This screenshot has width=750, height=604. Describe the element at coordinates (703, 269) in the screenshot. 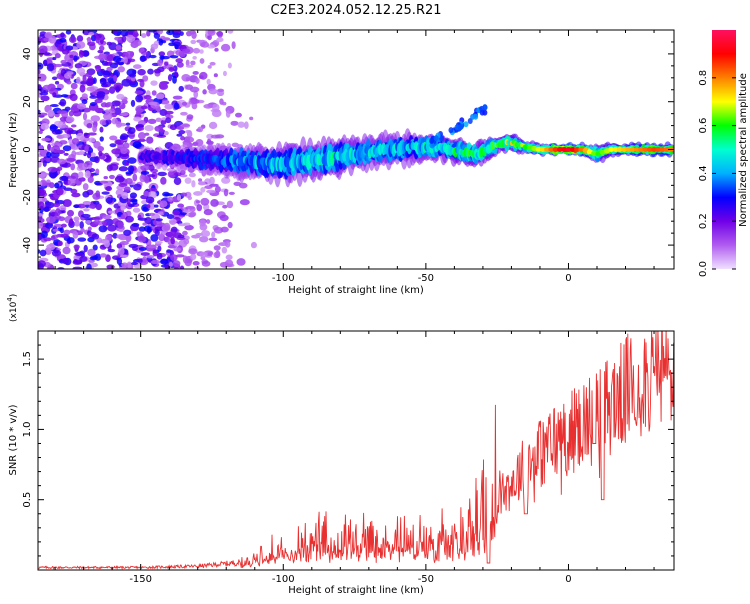

I see `colorbar-tick-label: 0.0` at that location.